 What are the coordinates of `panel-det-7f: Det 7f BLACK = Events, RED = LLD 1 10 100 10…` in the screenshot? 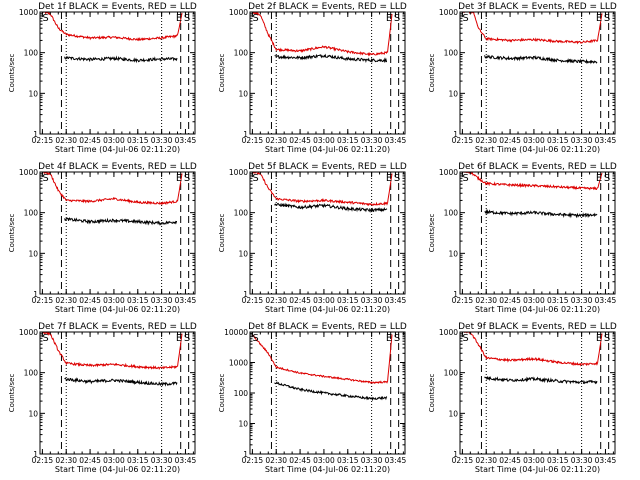 It's located at (102, 398).